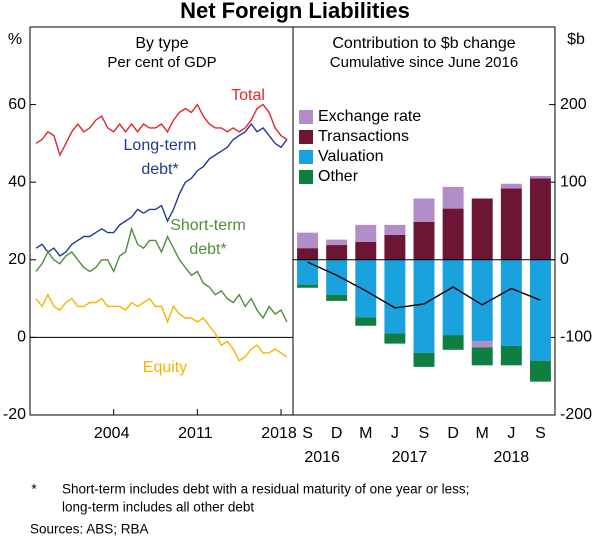 Image resolution: width=600 pixels, height=540 pixels. What do you see at coordinates (161, 62) in the screenshot?
I see `panel-subtitle: Per cent of GDP` at bounding box center [161, 62].